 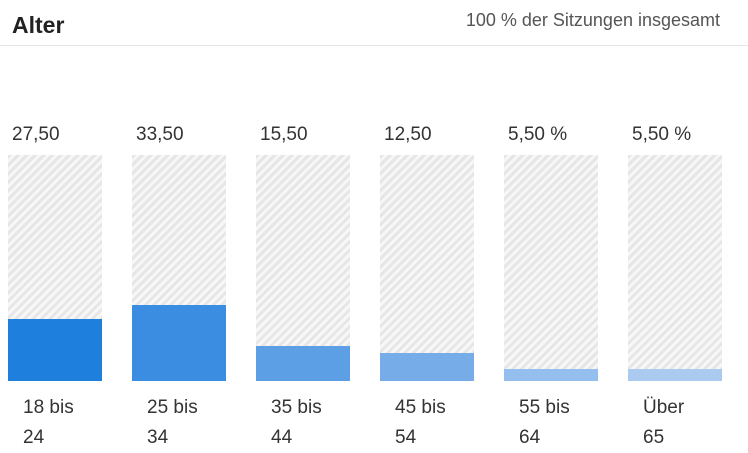 I want to click on category-label: 18 bis 24, so click(x=48, y=422).